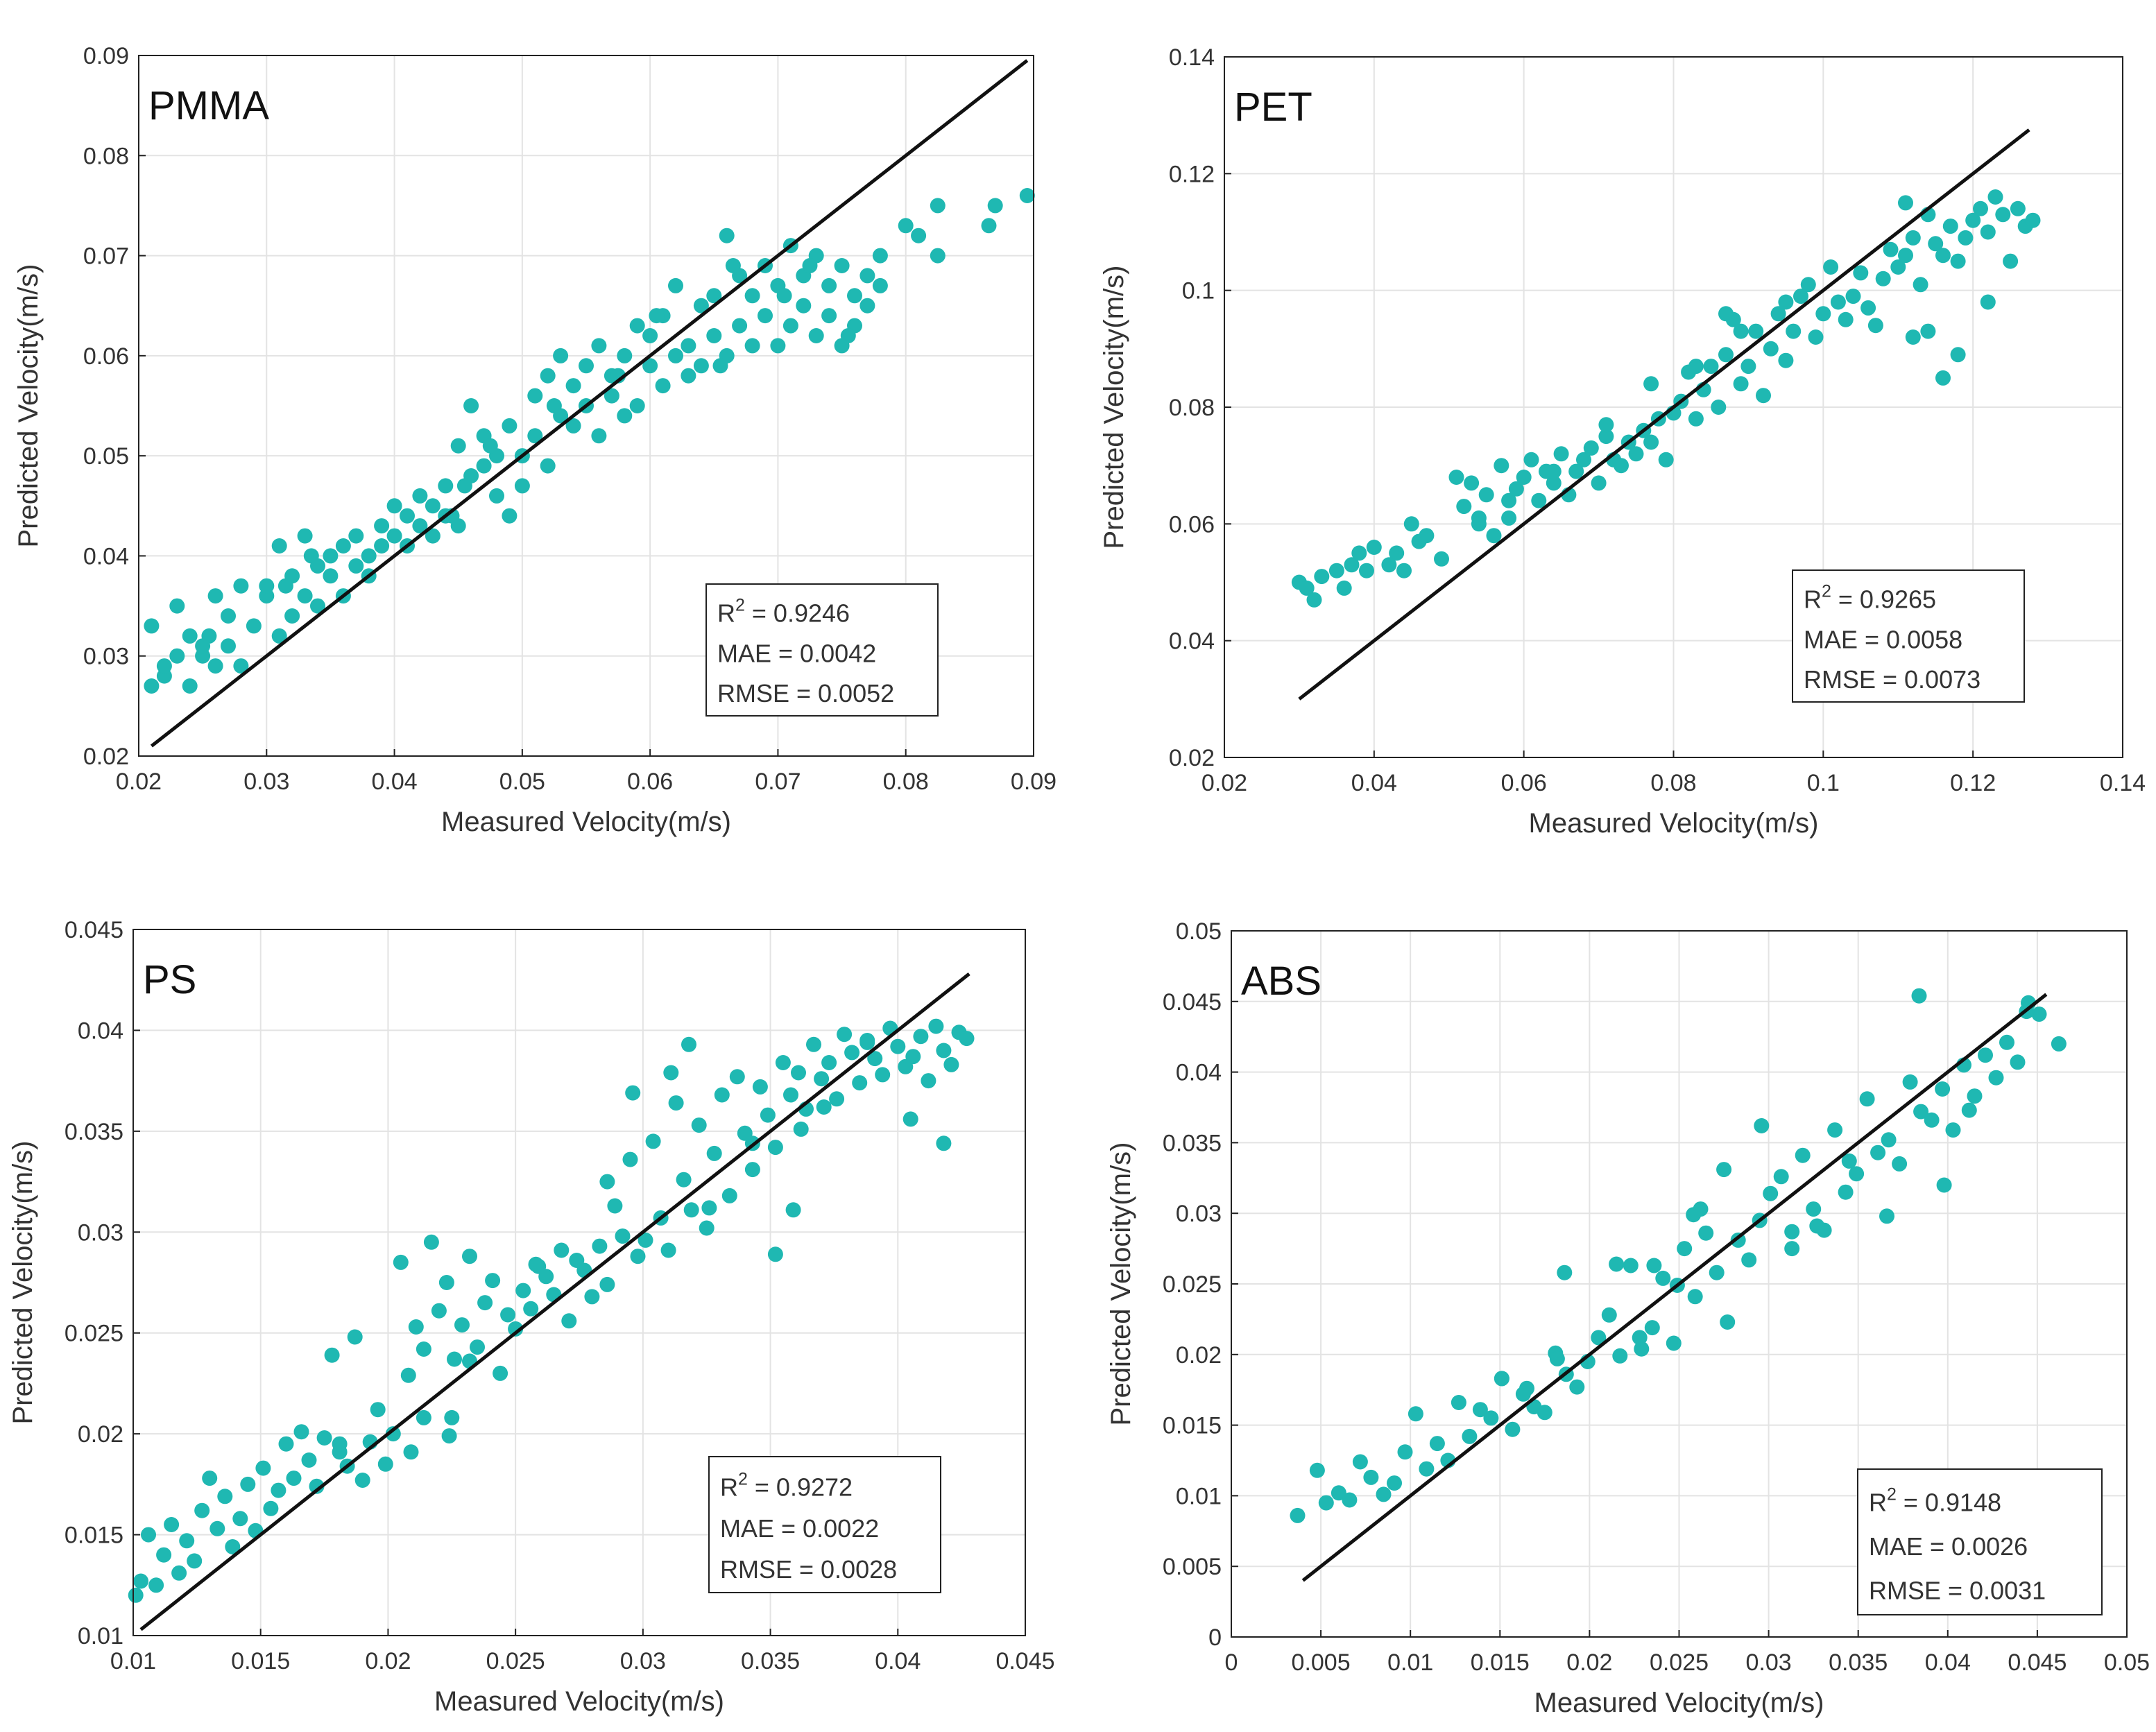 The height and width of the screenshot is (1732, 2156). Describe the element at coordinates (1980, 1542) in the screenshot. I see `stats-box-frame` at that location.